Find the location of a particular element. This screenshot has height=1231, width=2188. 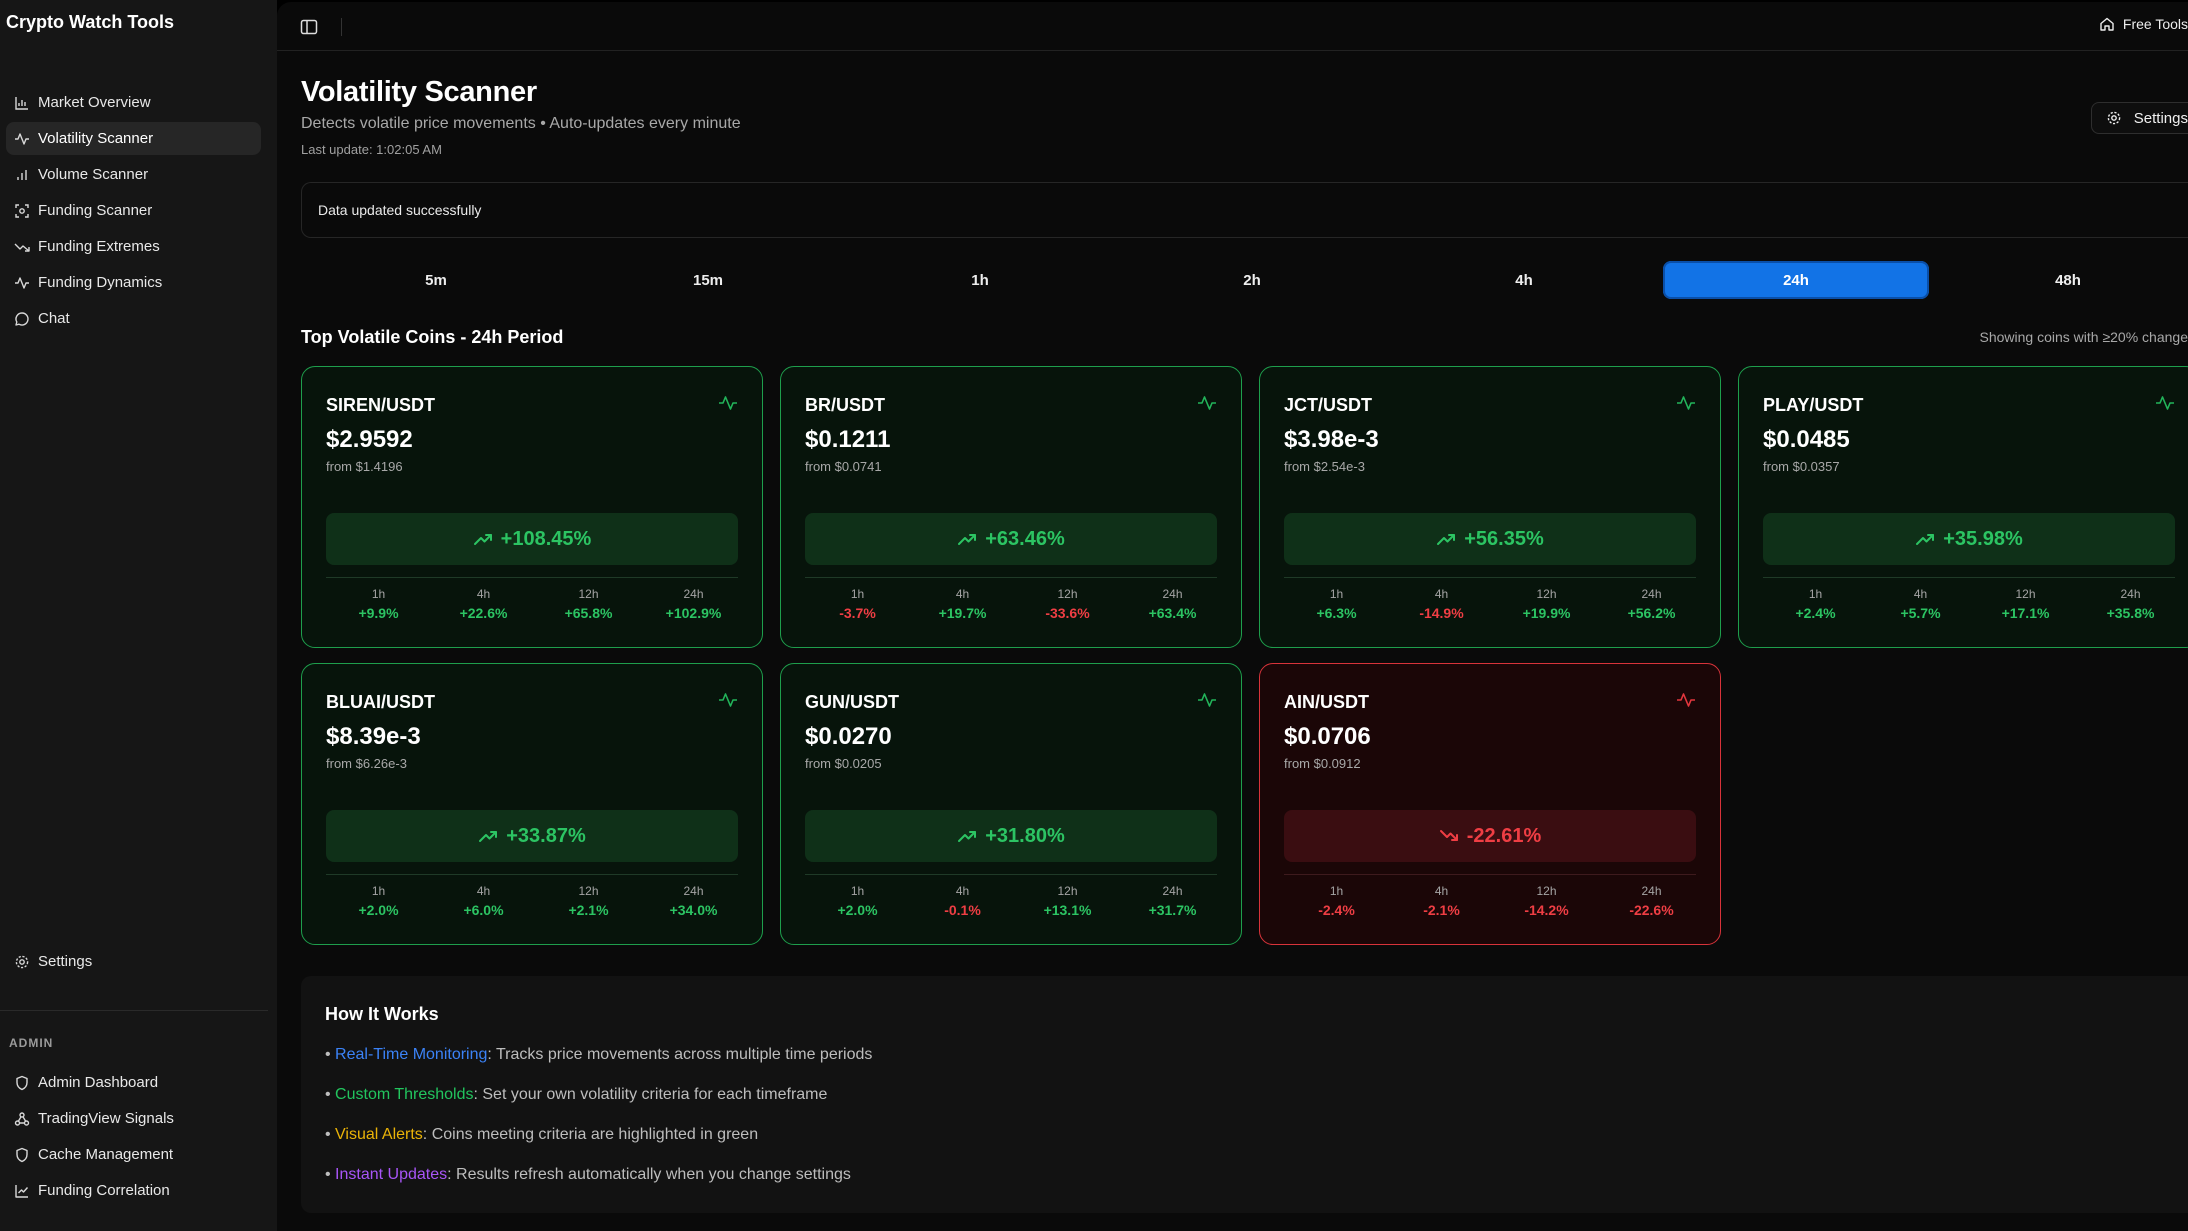

tab-48h: 48h is located at coordinates (2068, 280).